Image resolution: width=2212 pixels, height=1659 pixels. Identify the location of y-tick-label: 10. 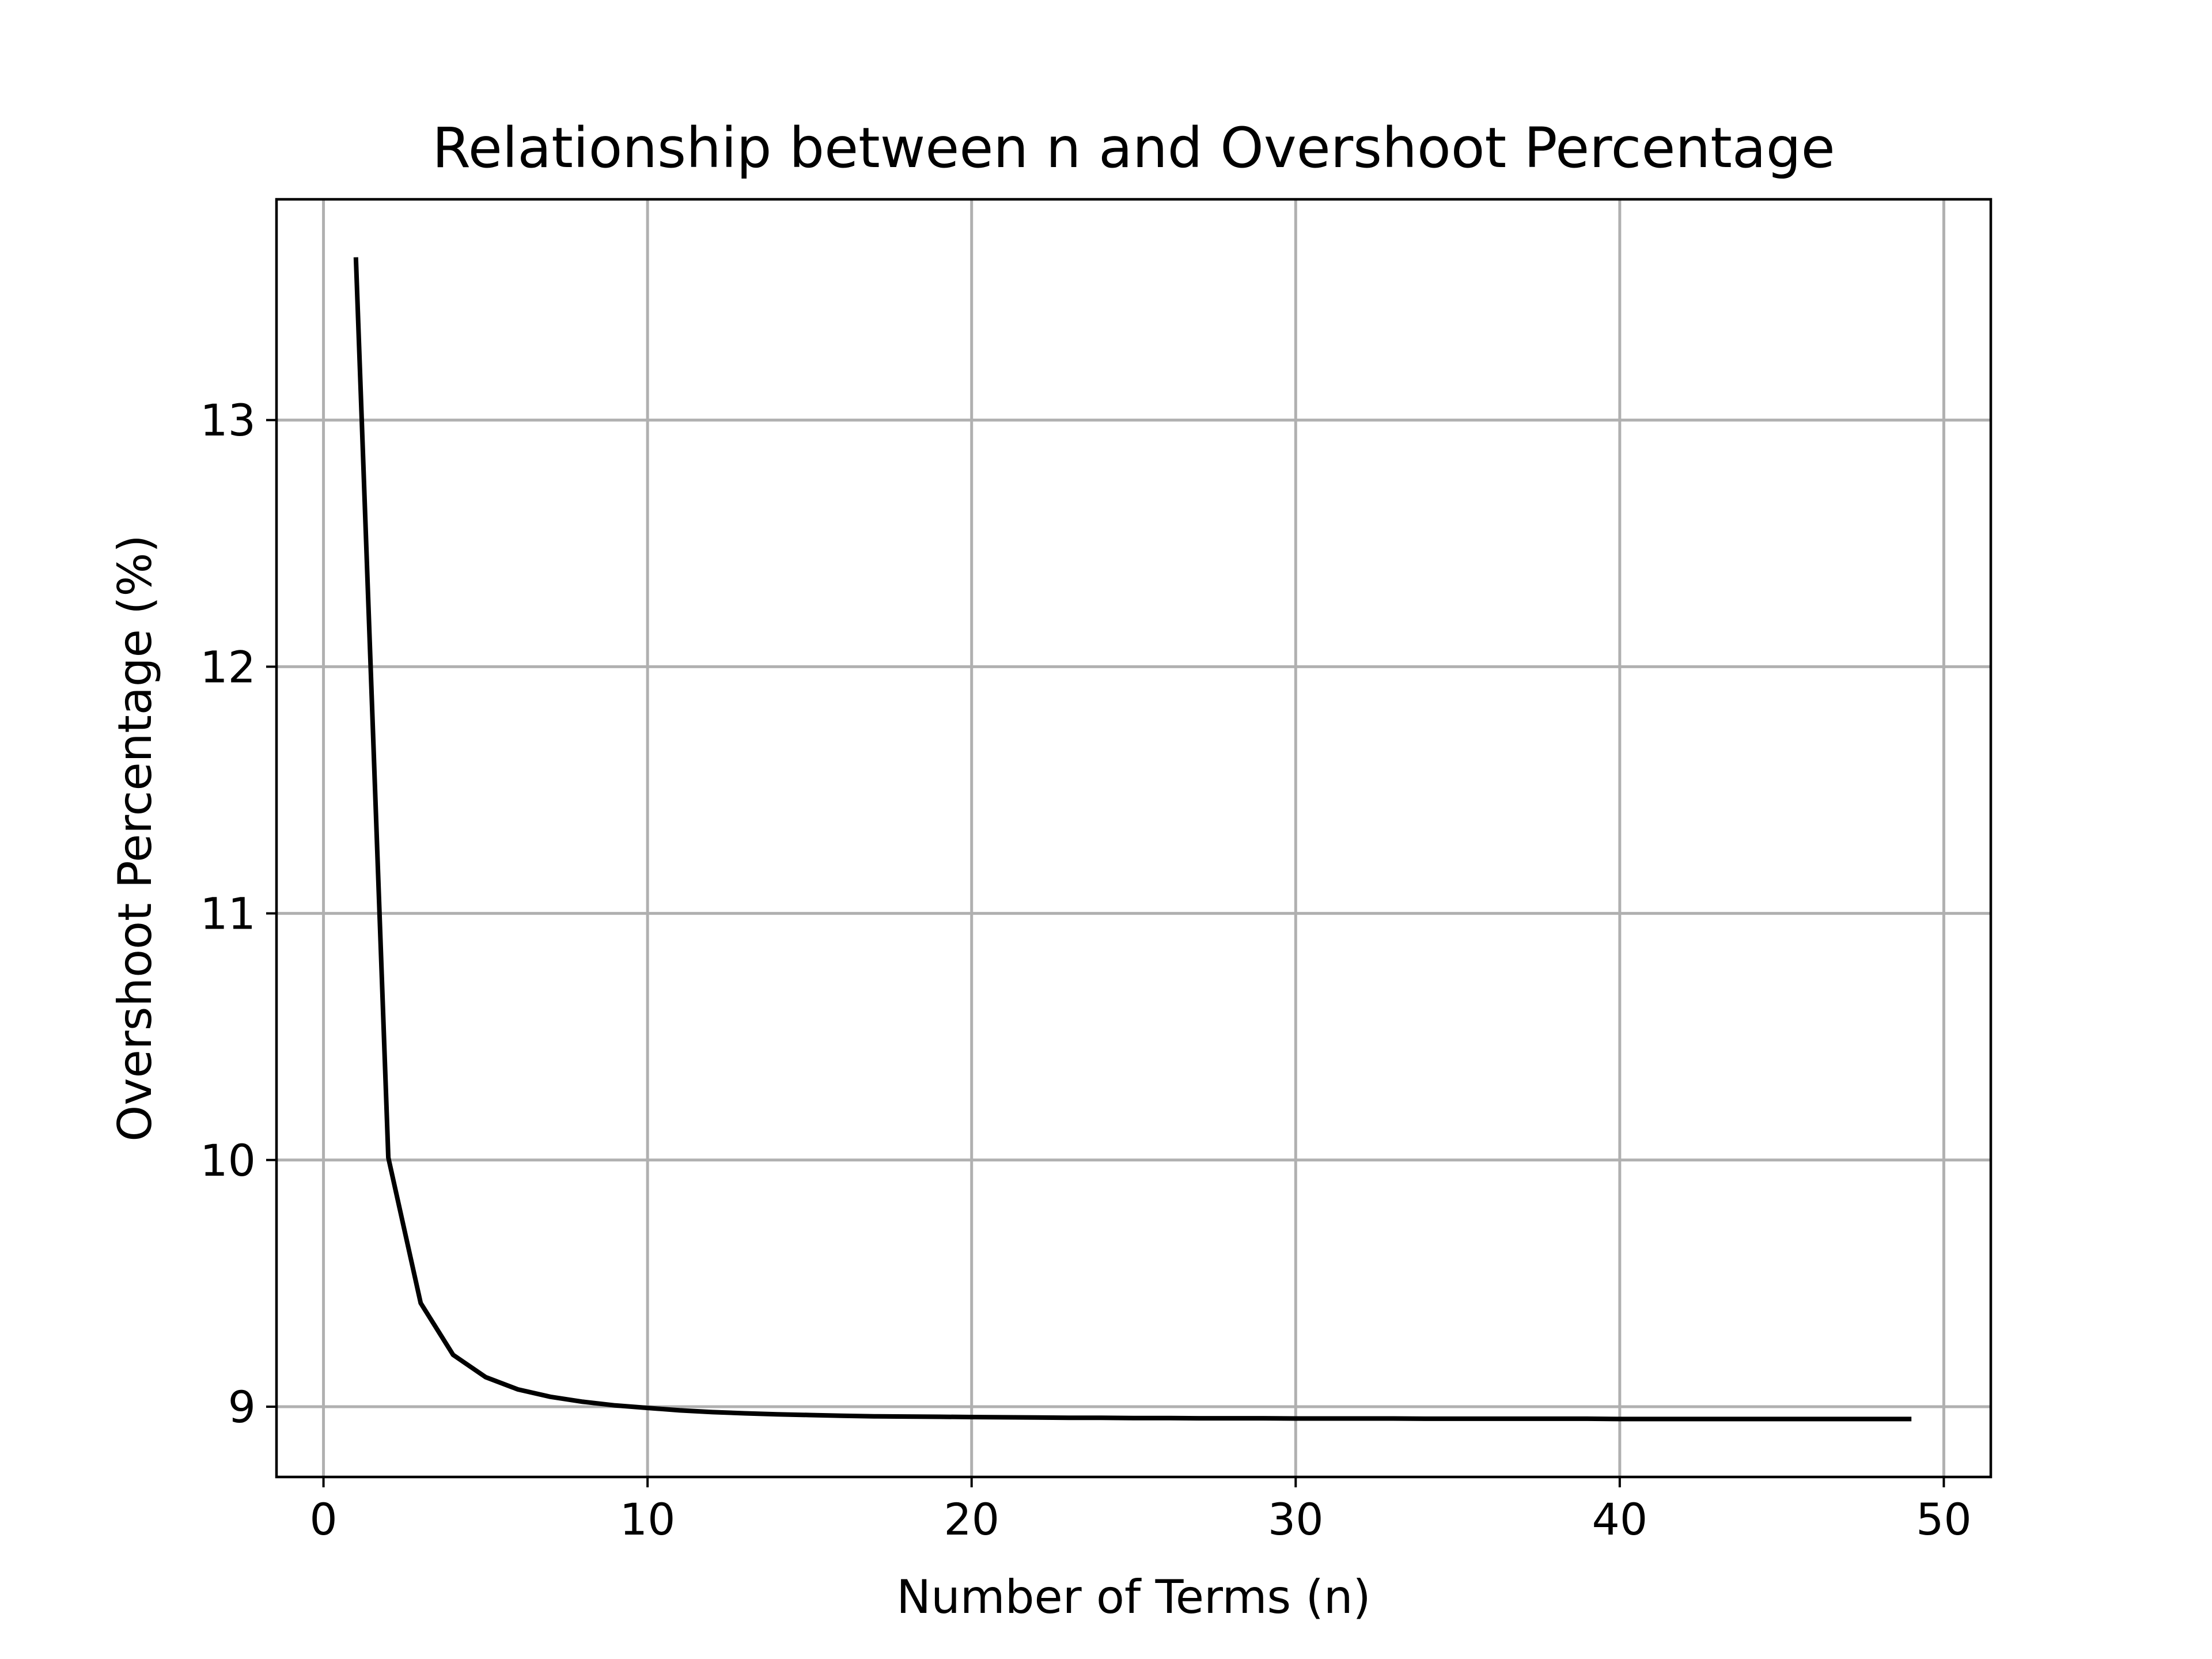
(228, 1160).